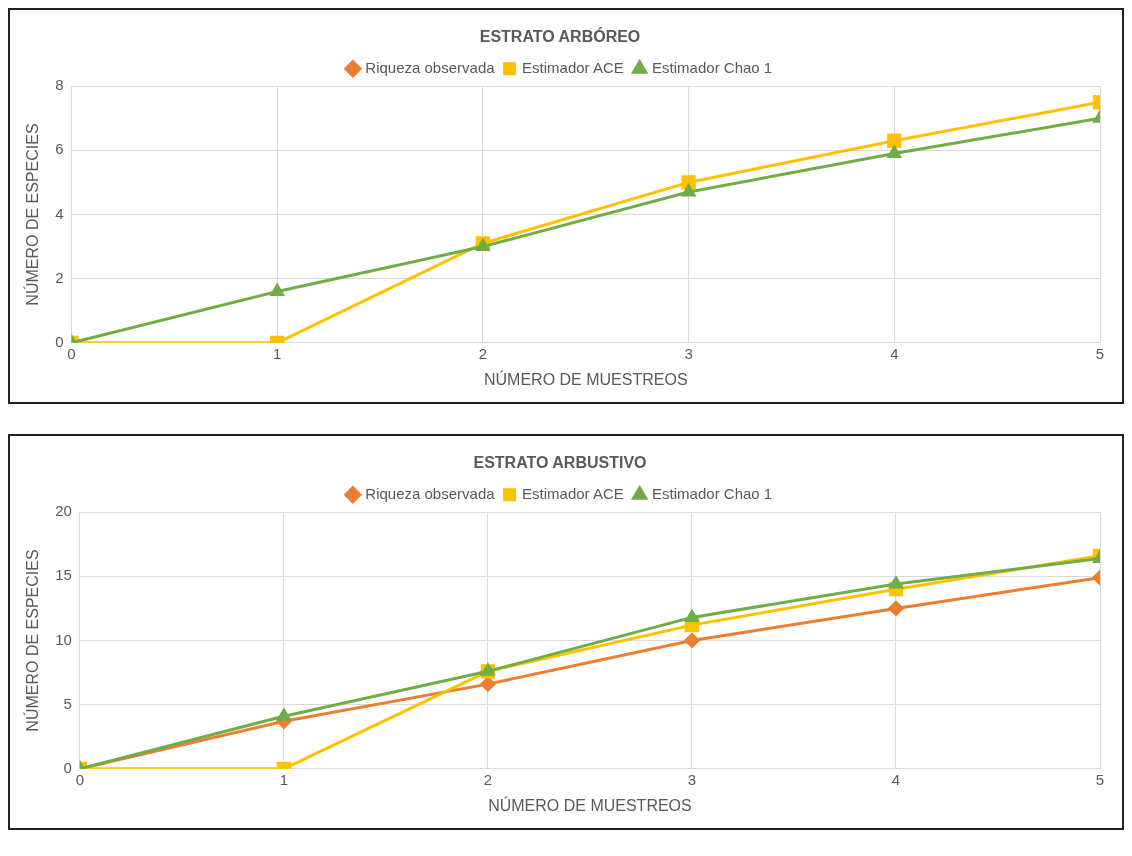  I want to click on y-tick-label: 5, so click(67, 703).